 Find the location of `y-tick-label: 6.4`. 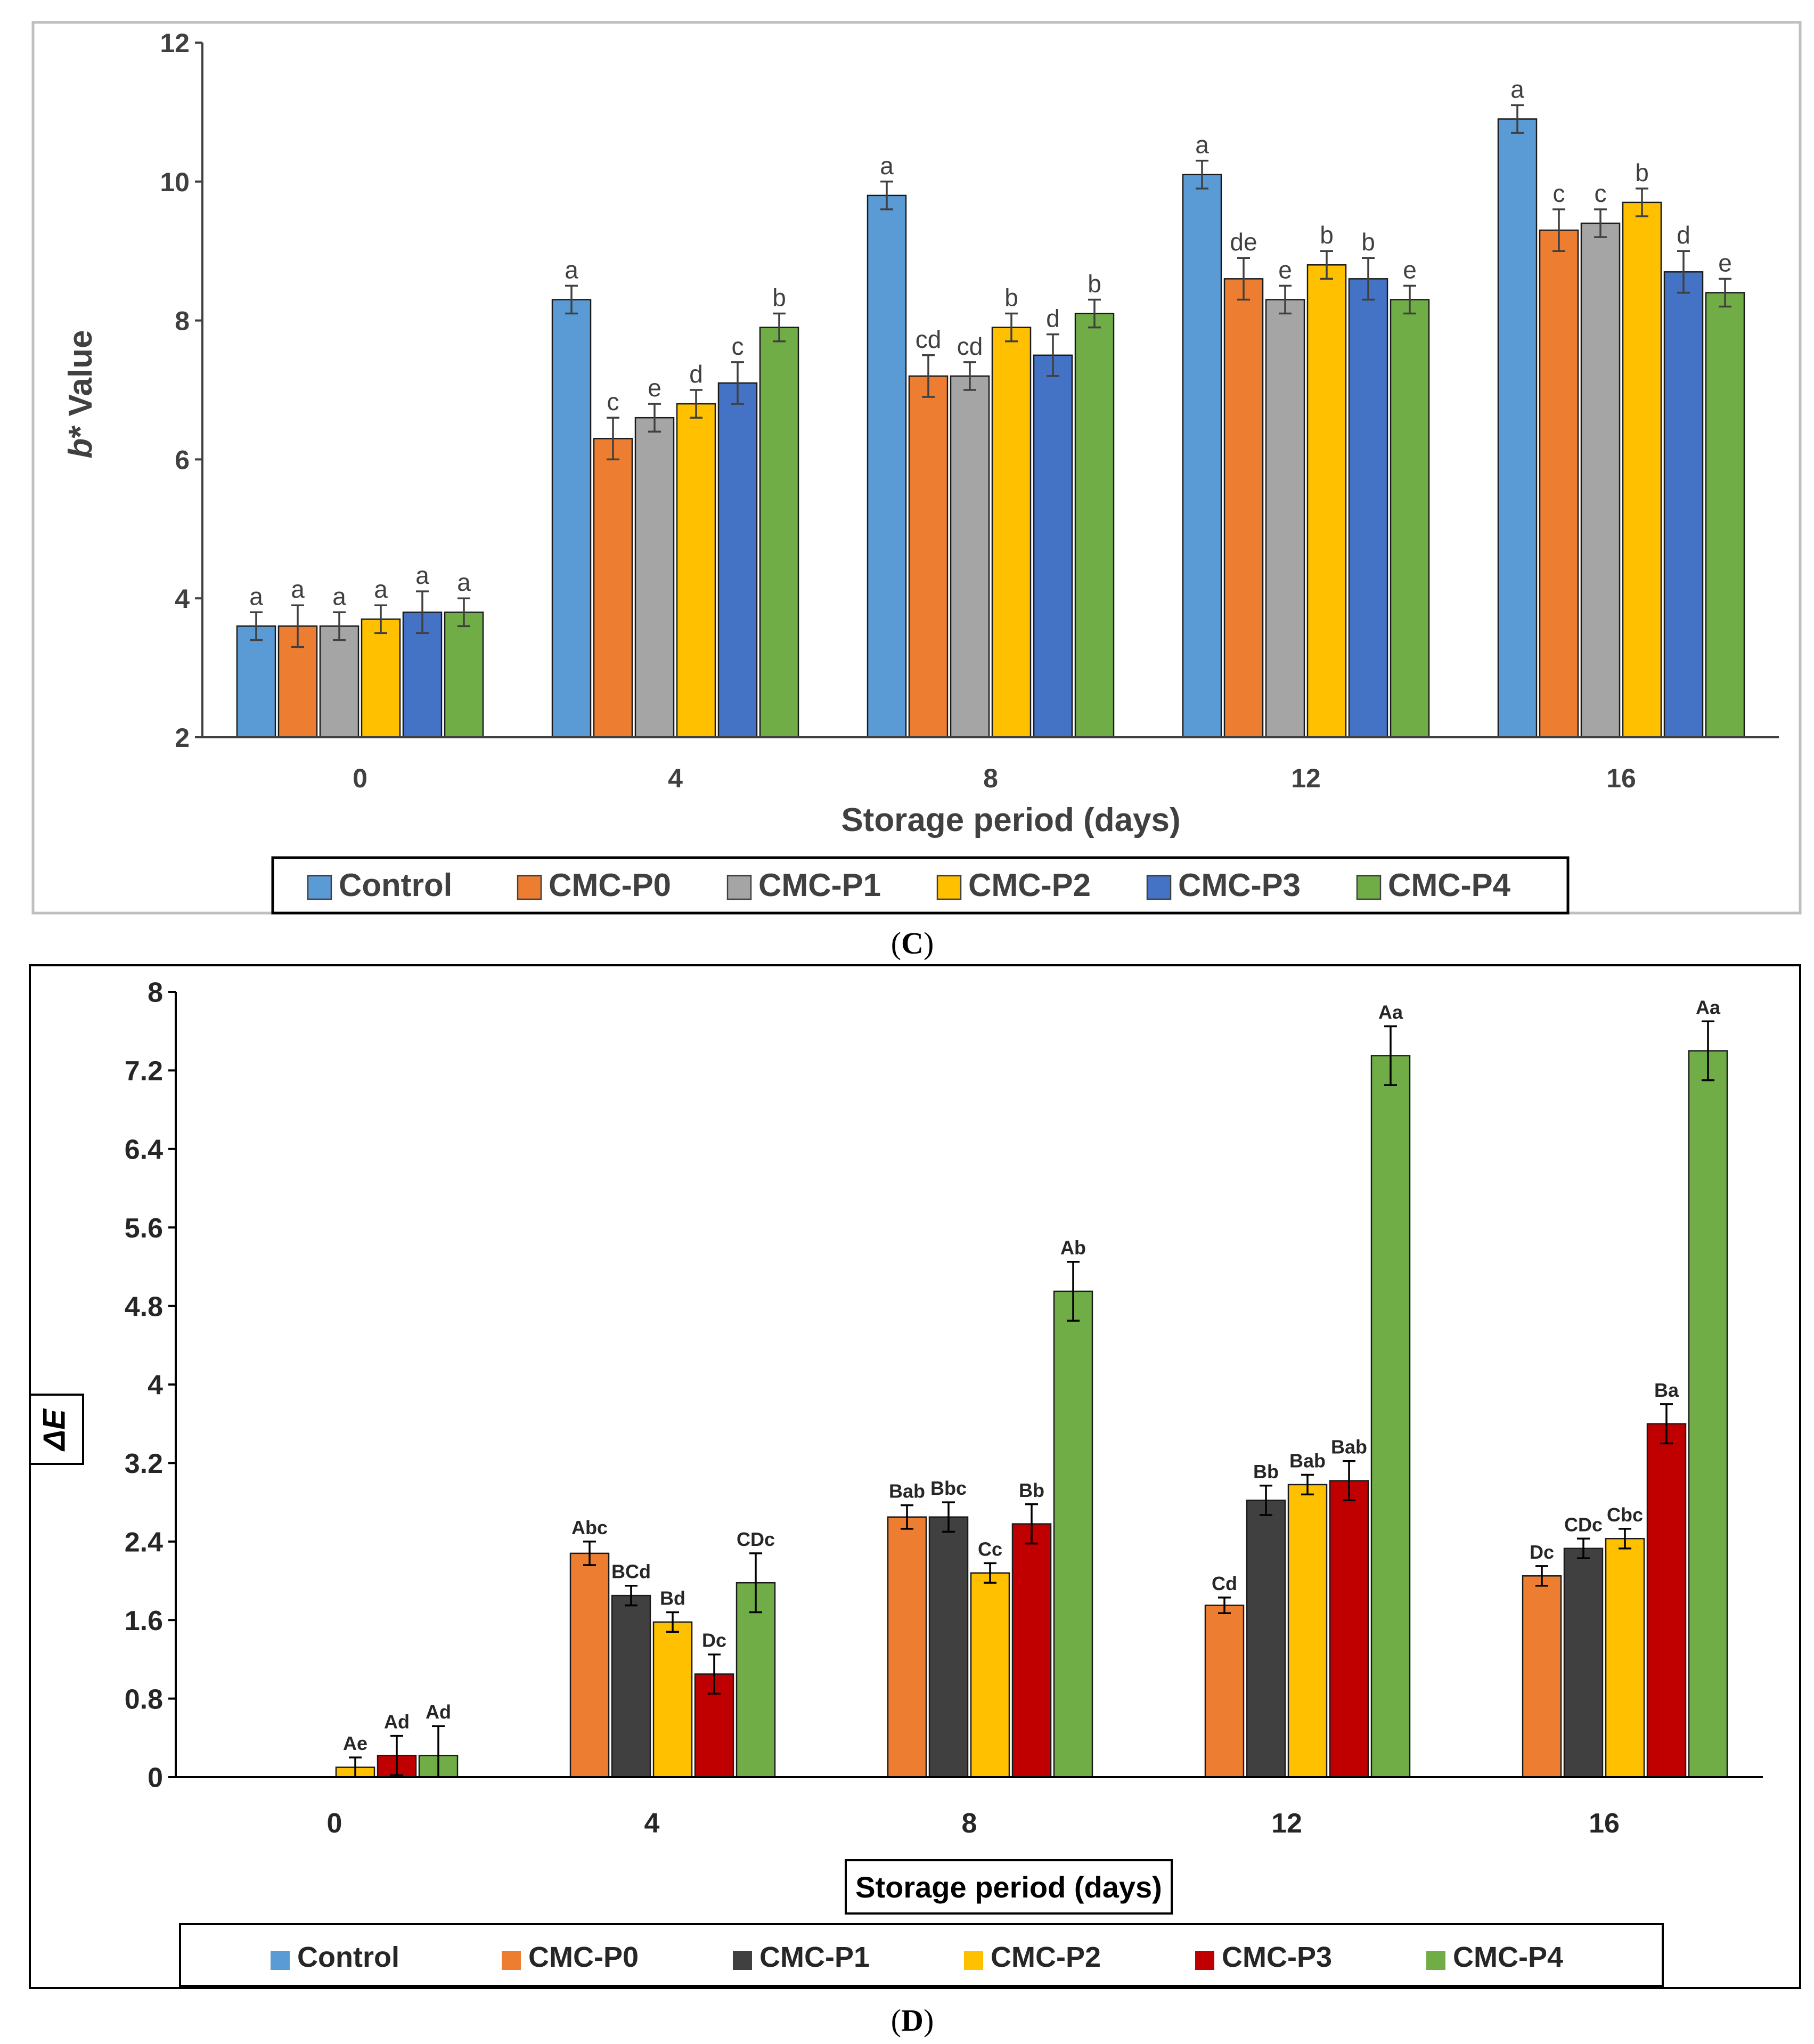

y-tick-label: 6.4 is located at coordinates (144, 1150).